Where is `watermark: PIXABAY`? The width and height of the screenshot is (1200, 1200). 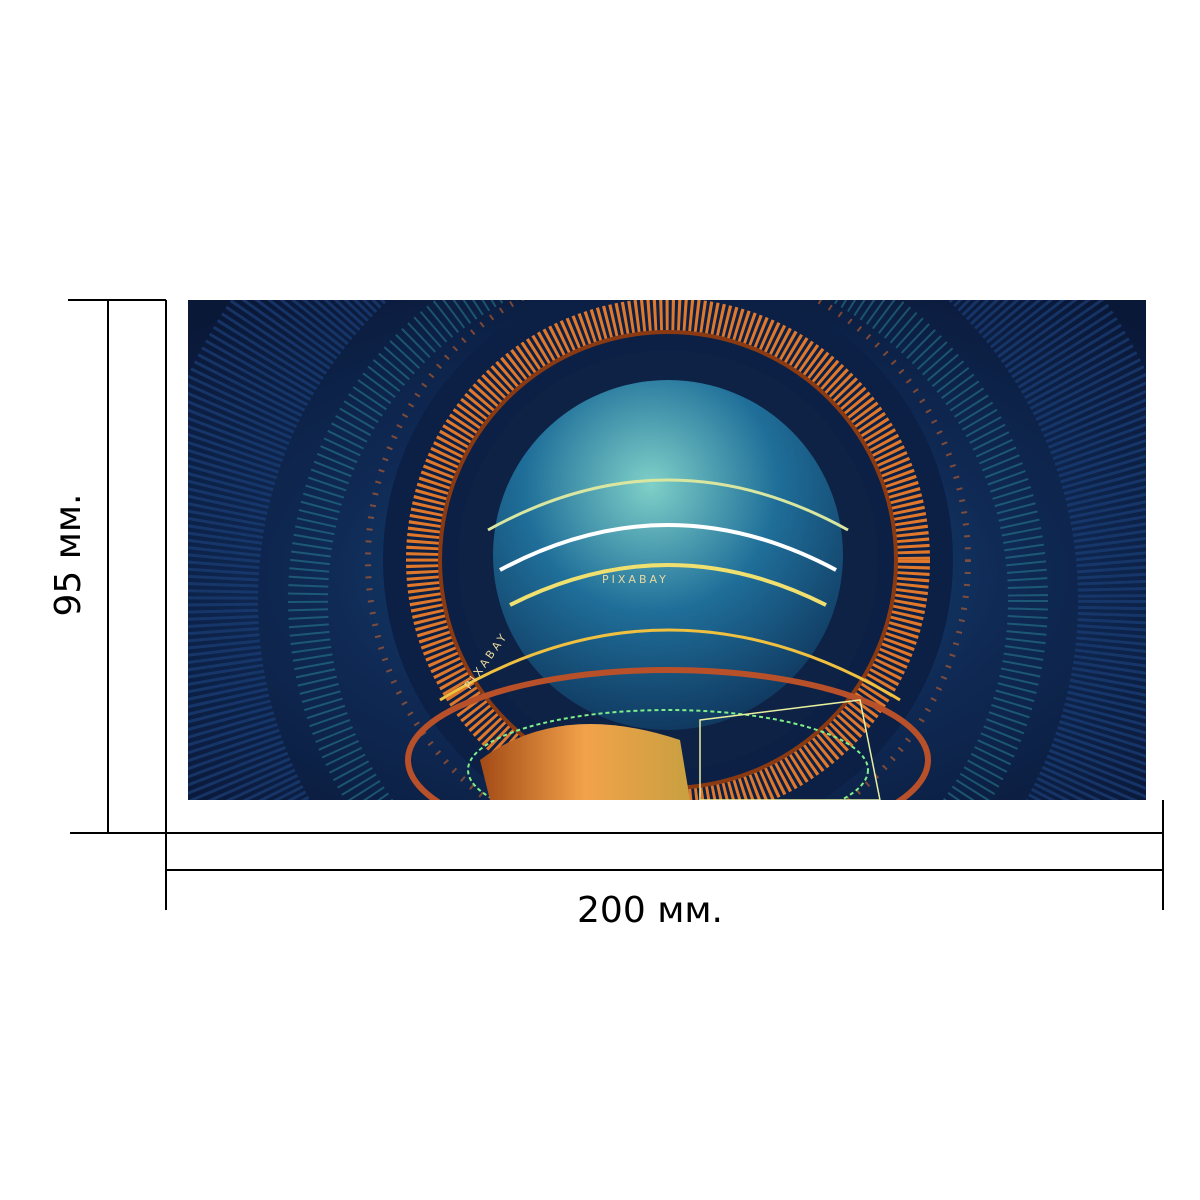 watermark: PIXABAY is located at coordinates (635, 579).